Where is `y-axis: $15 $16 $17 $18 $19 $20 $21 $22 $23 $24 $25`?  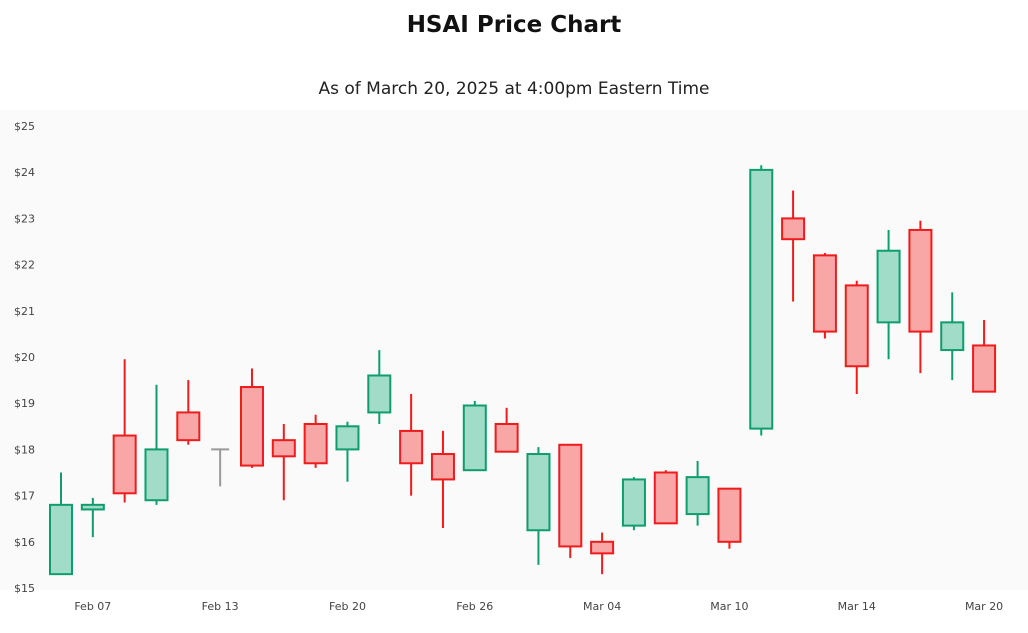
y-axis: $15 $16 $17 $18 $19 $20 $21 $22 $23 $24 $25 is located at coordinates (24, 357).